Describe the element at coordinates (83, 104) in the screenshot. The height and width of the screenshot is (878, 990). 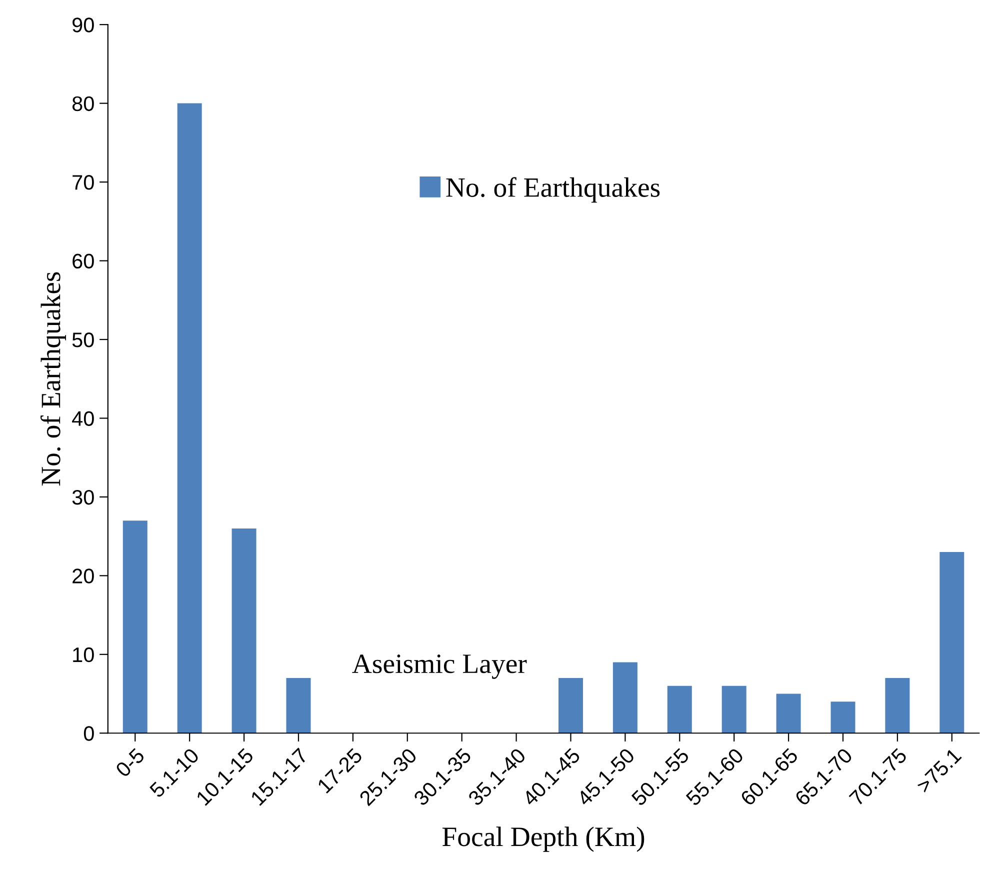
I see `y-tick-label: 80` at that location.